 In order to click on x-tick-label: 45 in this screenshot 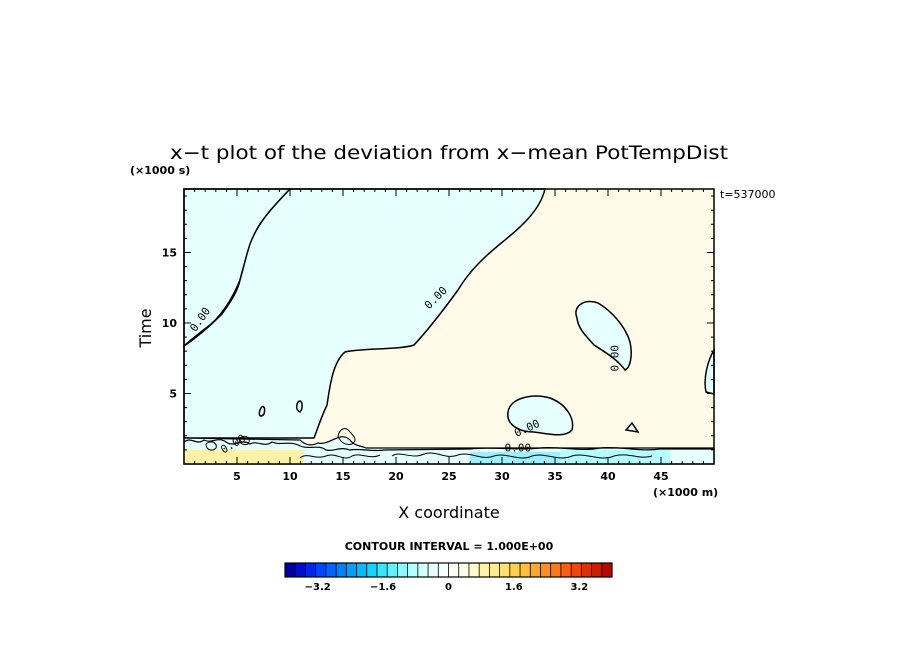, I will do `click(660, 476)`.